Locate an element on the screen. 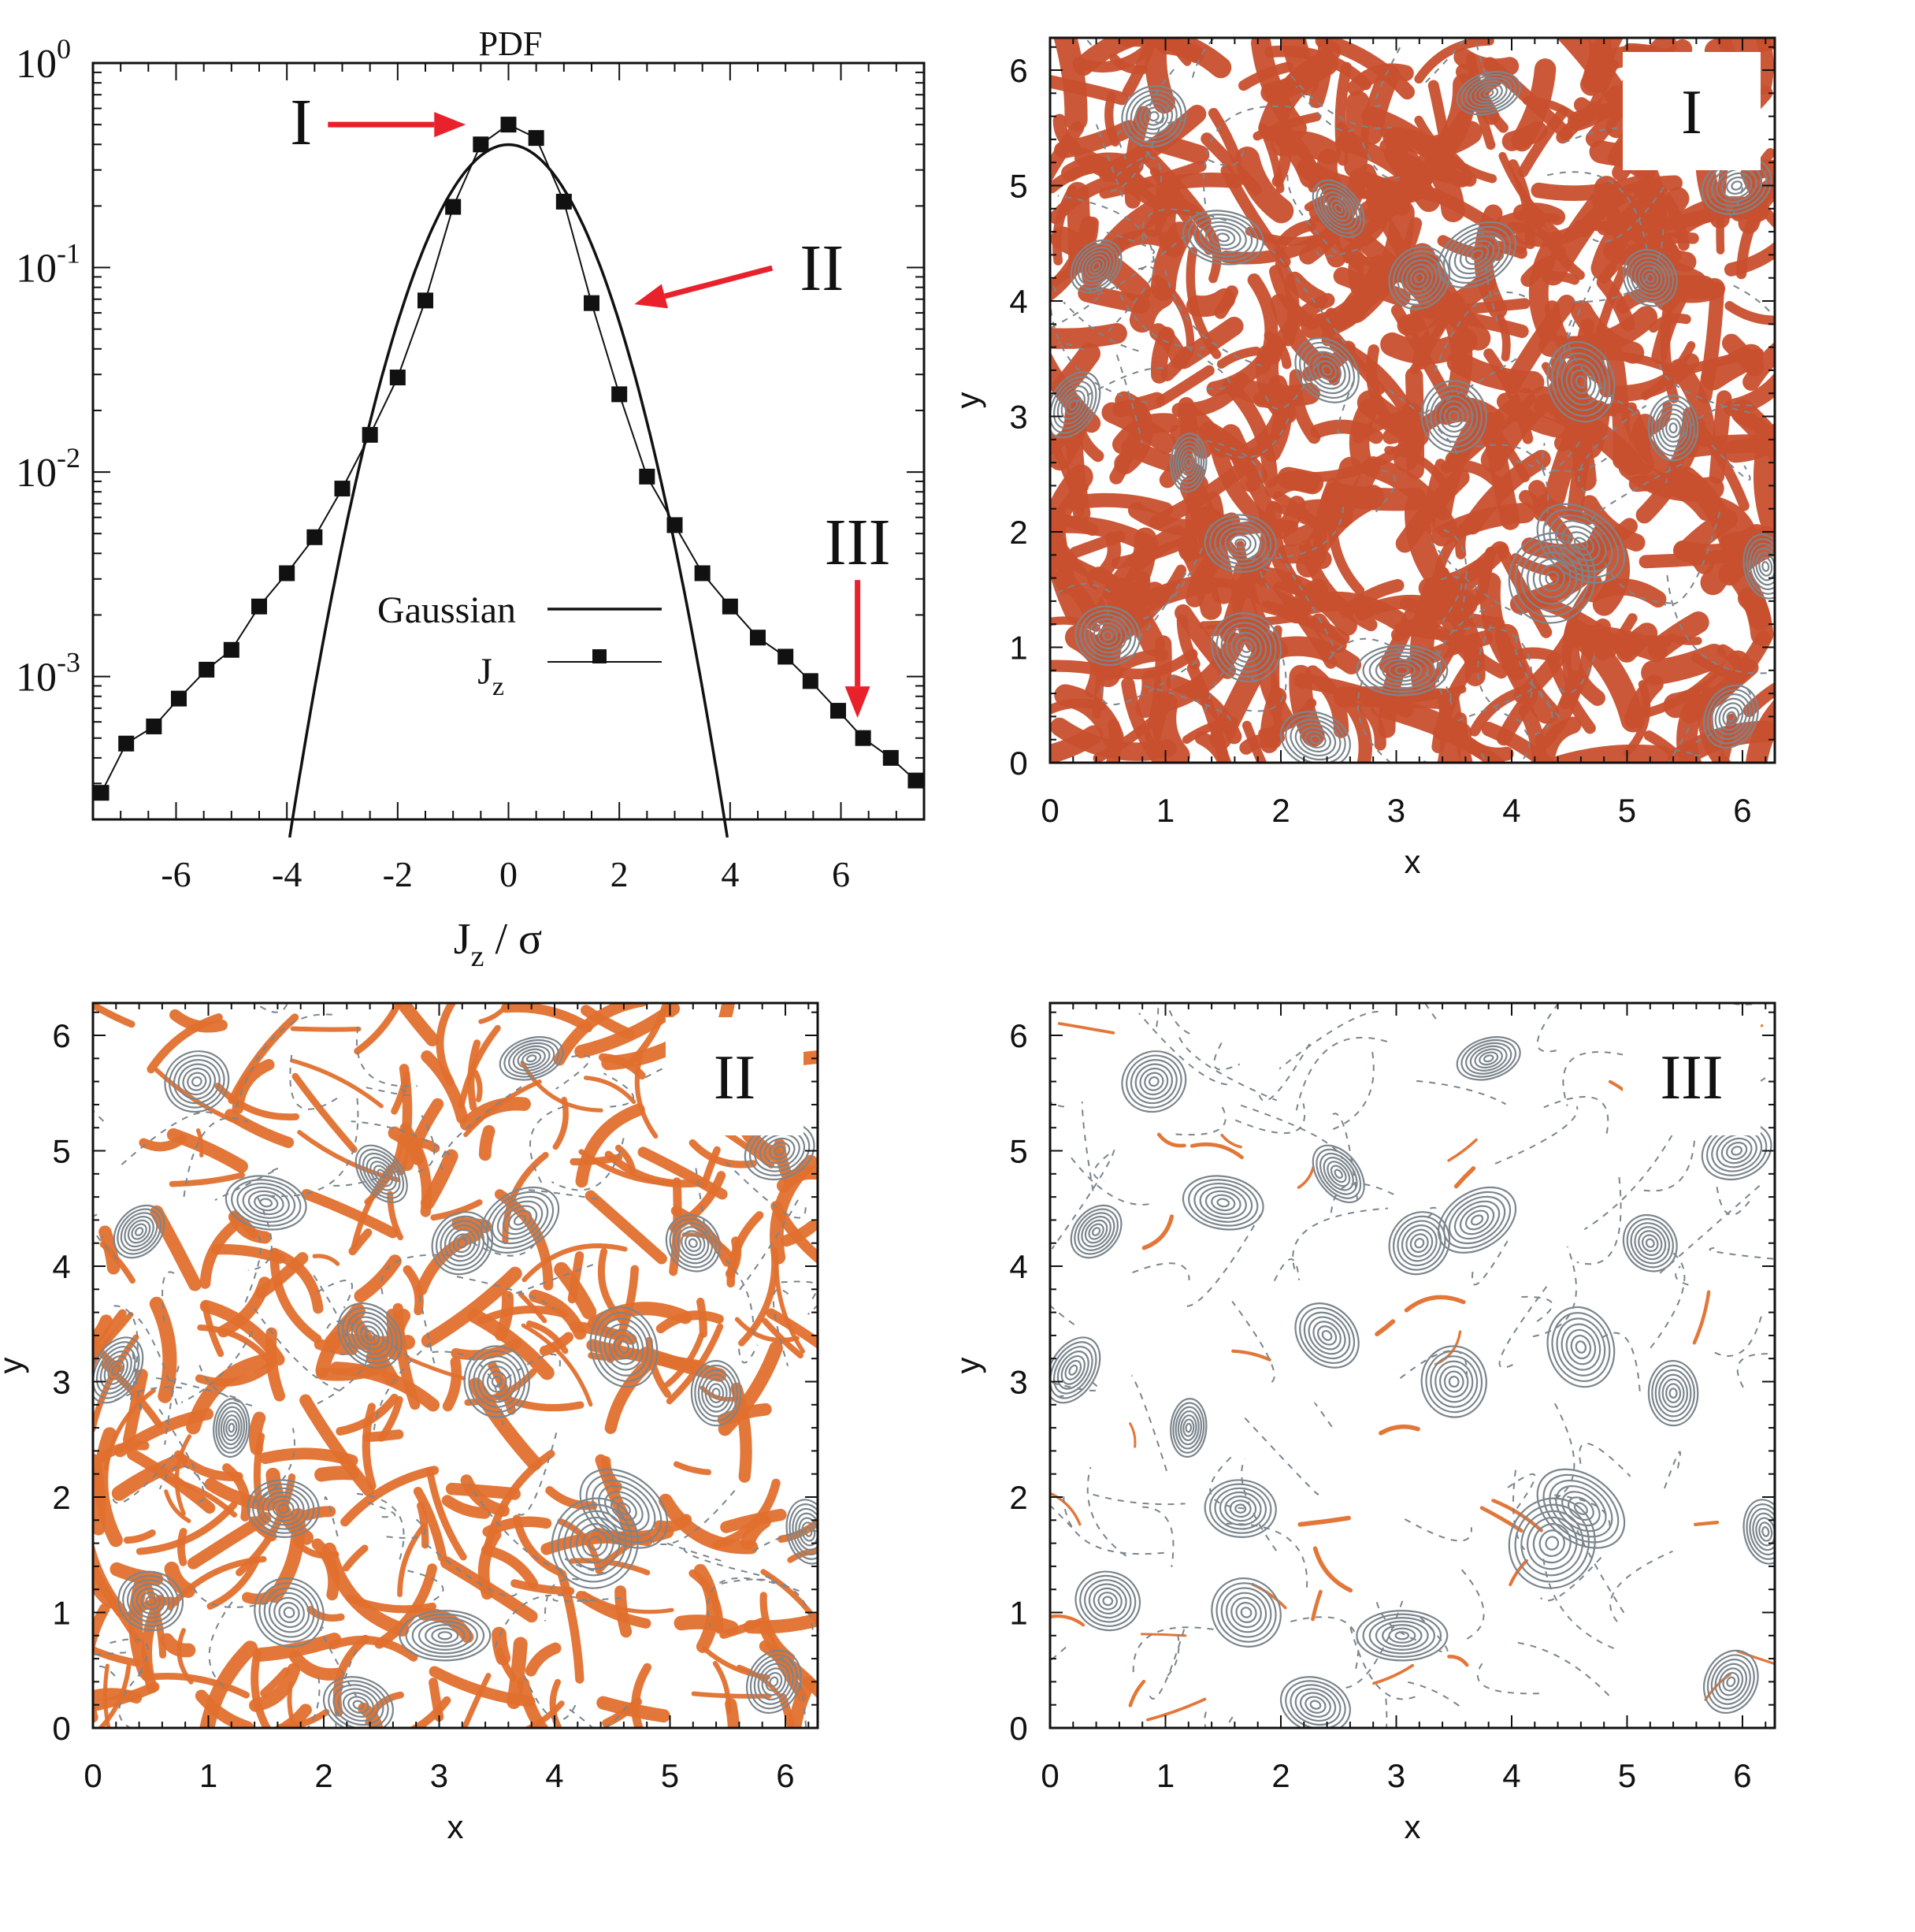 This screenshot has width=1915, height=1932. jz-line is located at coordinates (508, 458).